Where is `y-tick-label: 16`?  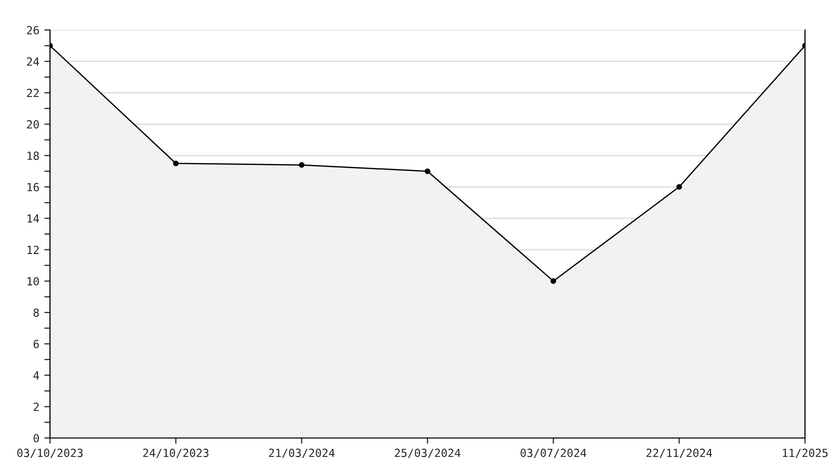
y-tick-label: 16 is located at coordinates (33, 187).